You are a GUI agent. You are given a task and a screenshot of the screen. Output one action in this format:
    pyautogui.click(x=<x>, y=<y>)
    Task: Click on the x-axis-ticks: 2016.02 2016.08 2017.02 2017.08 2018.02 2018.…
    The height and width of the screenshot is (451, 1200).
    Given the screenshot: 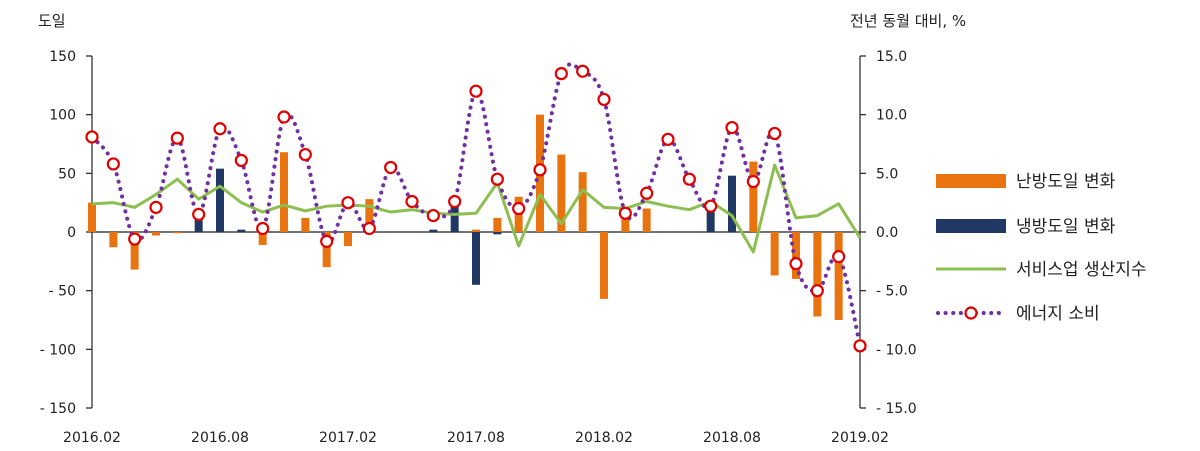 What is the action you would take?
    pyautogui.click(x=476, y=438)
    